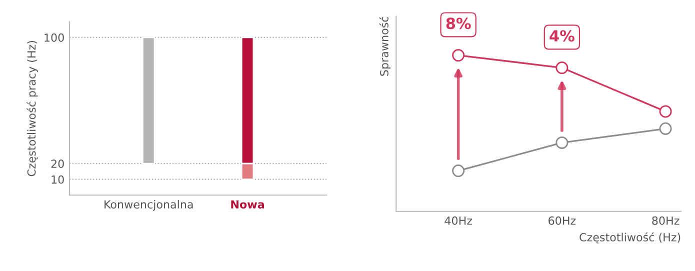  What do you see at coordinates (458, 24) in the screenshot?
I see `annotation: 8%` at bounding box center [458, 24].